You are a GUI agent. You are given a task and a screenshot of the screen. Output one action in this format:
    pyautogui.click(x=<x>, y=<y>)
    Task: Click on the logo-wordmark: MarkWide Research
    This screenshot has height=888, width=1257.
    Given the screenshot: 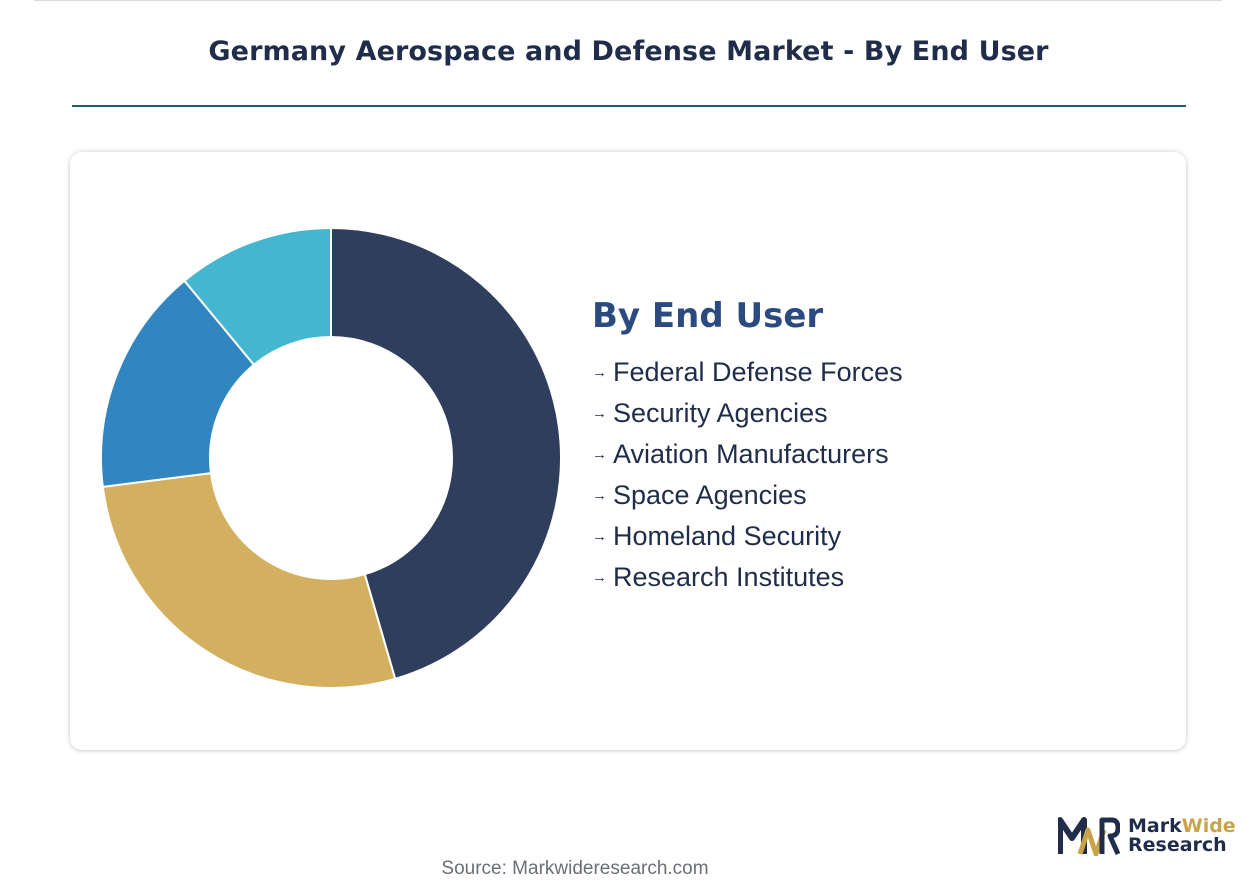 What is the action you would take?
    pyautogui.click(x=1182, y=836)
    